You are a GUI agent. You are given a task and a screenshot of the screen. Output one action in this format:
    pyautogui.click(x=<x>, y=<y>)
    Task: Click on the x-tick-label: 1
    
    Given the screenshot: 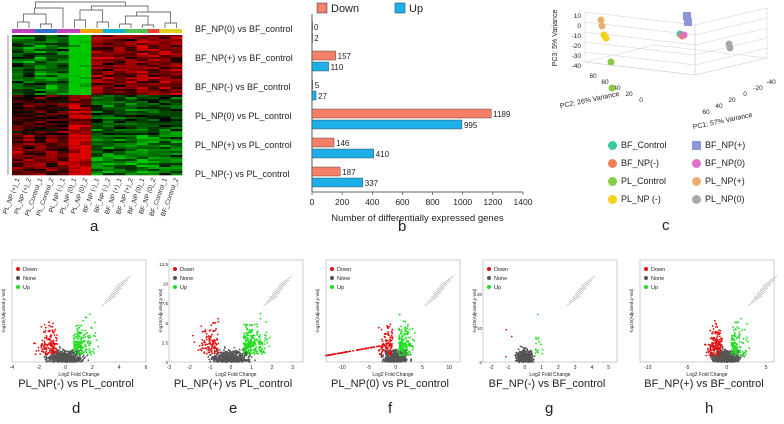 What is the action you would take?
    pyautogui.click(x=251, y=368)
    